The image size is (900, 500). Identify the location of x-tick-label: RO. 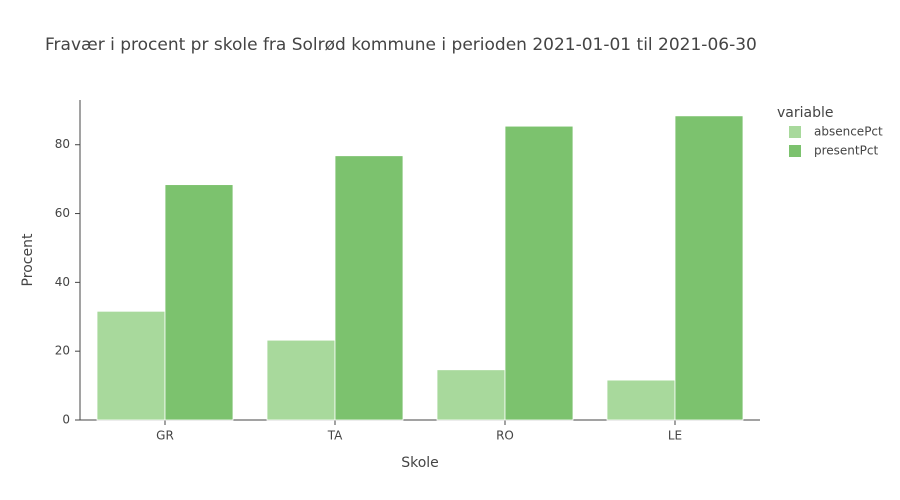
(505, 436).